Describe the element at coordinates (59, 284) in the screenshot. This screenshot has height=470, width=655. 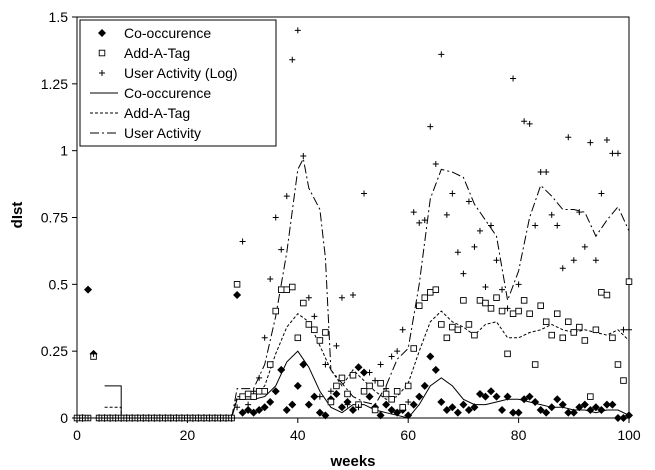
I see `y-tick-label: 0.5` at that location.